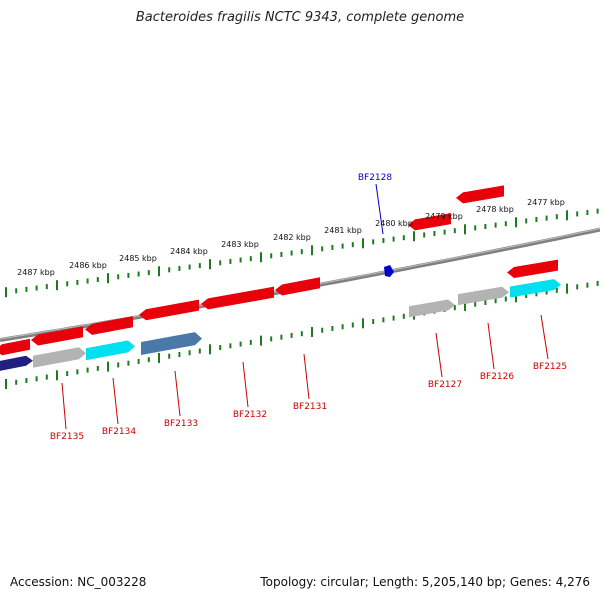  What do you see at coordinates (88, 265) in the screenshot?
I see `scale-label: 2486 kbp` at bounding box center [88, 265].